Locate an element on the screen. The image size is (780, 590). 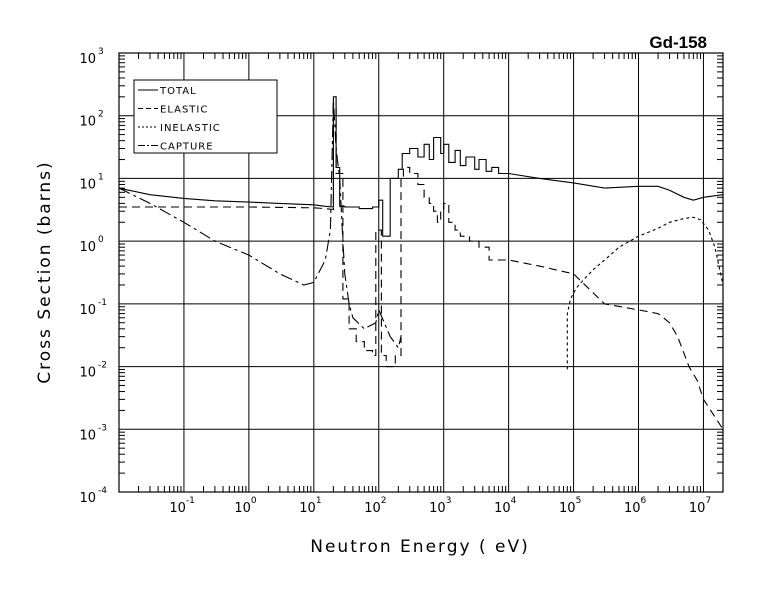
legend: TOTAL ELASTIC INELASTIC CAPTURE is located at coordinates (205, 116).